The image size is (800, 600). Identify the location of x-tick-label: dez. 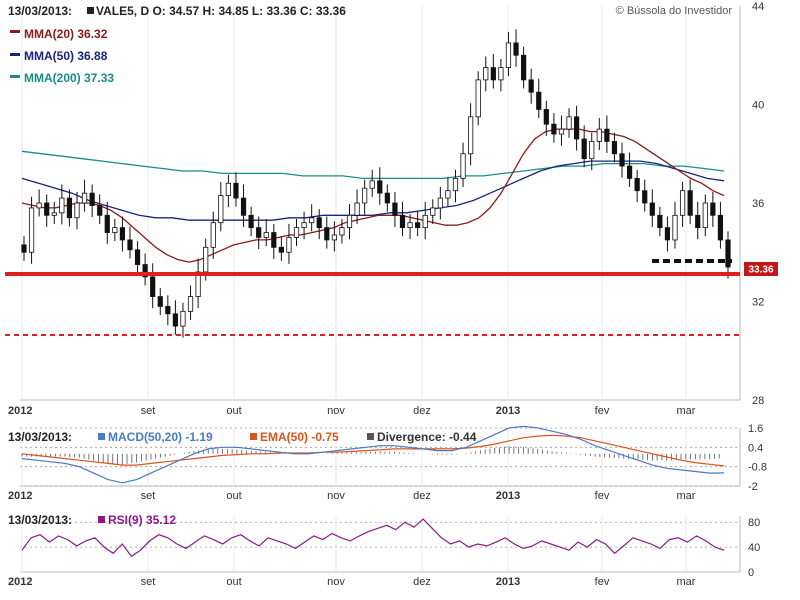
(422, 582).